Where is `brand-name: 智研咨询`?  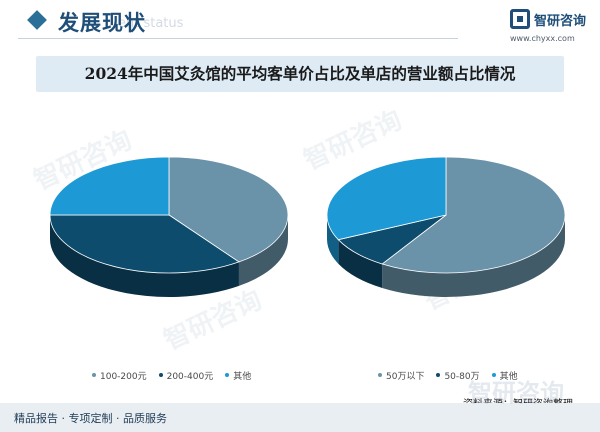 brand-name: 智研咨询 is located at coordinates (560, 21).